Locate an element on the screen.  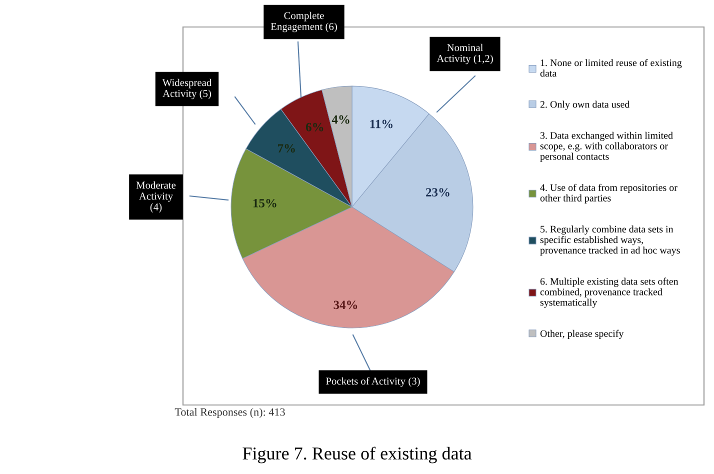
text: Pockets of Activity (3) is located at coordinates (373, 382).